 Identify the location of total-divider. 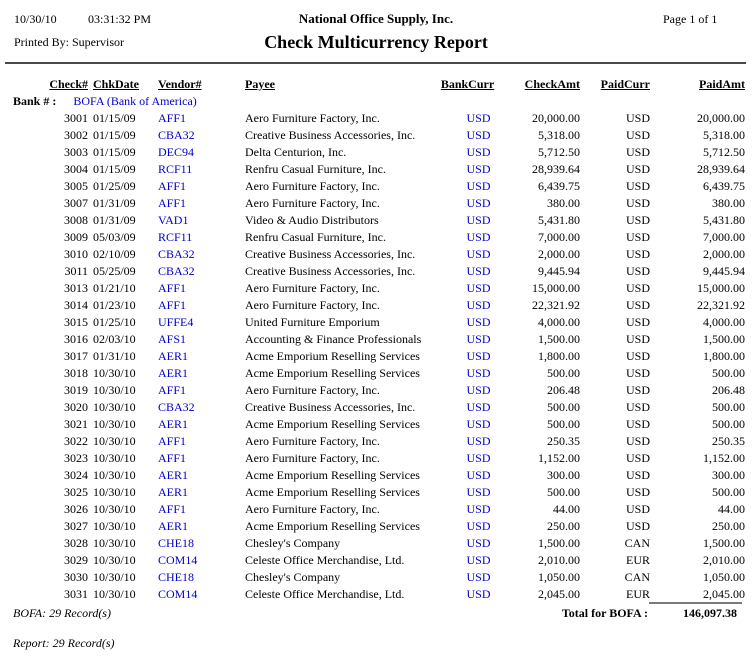
(695, 603).